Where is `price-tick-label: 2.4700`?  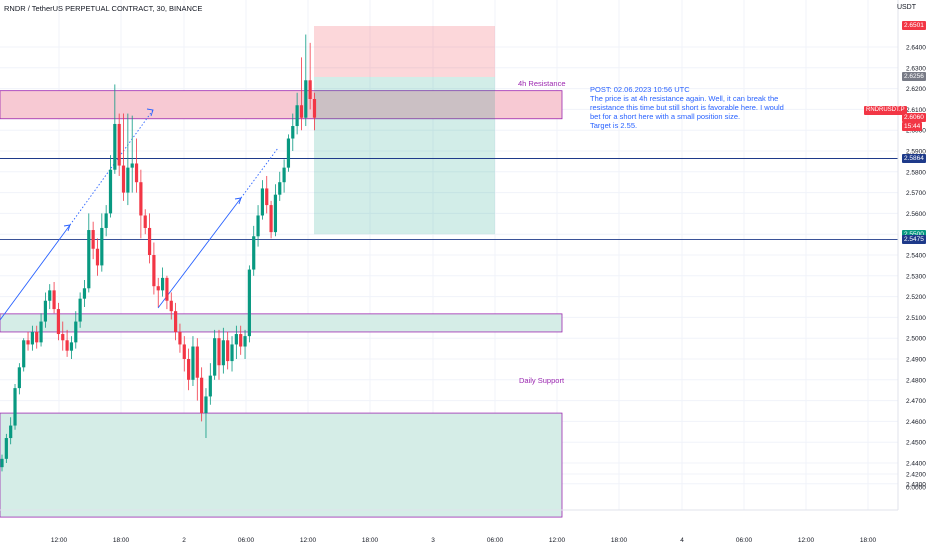
price-tick-label: 2.4700 is located at coordinates (916, 401).